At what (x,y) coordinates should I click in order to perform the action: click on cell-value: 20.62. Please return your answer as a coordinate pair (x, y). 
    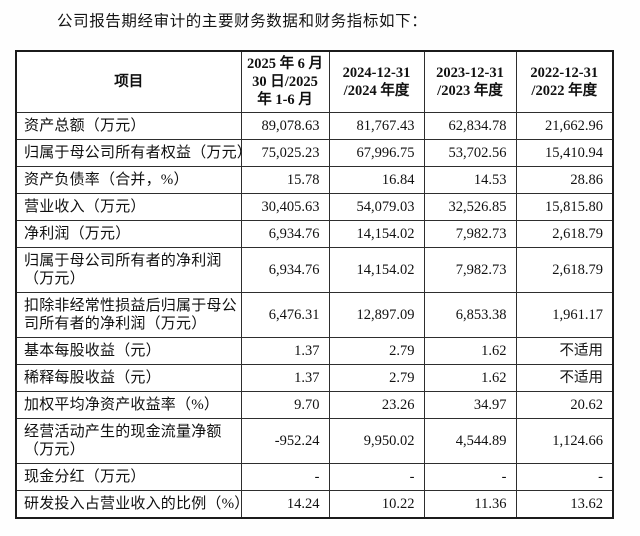
    Looking at the image, I should click on (564, 405).